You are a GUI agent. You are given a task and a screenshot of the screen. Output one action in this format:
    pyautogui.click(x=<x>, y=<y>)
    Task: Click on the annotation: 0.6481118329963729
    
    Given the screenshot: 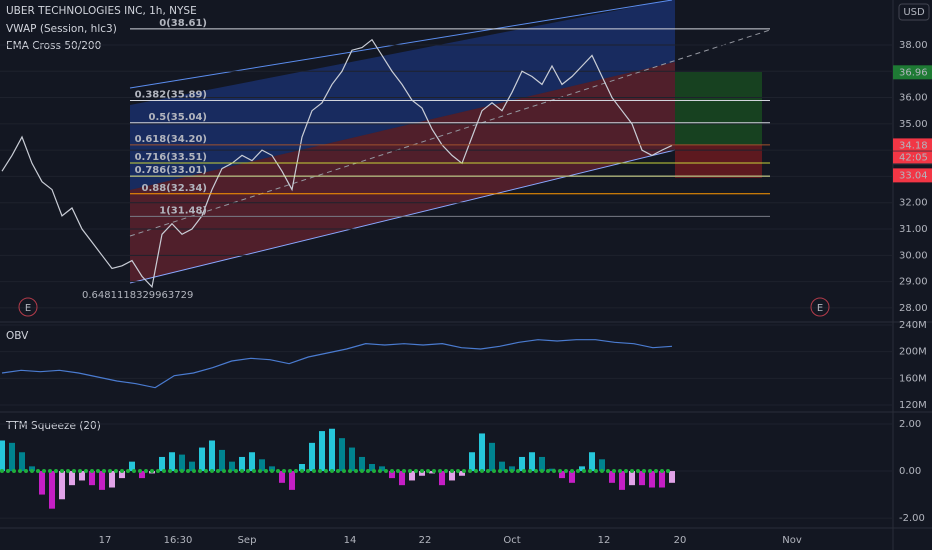 What is the action you would take?
    pyautogui.click(x=137, y=295)
    